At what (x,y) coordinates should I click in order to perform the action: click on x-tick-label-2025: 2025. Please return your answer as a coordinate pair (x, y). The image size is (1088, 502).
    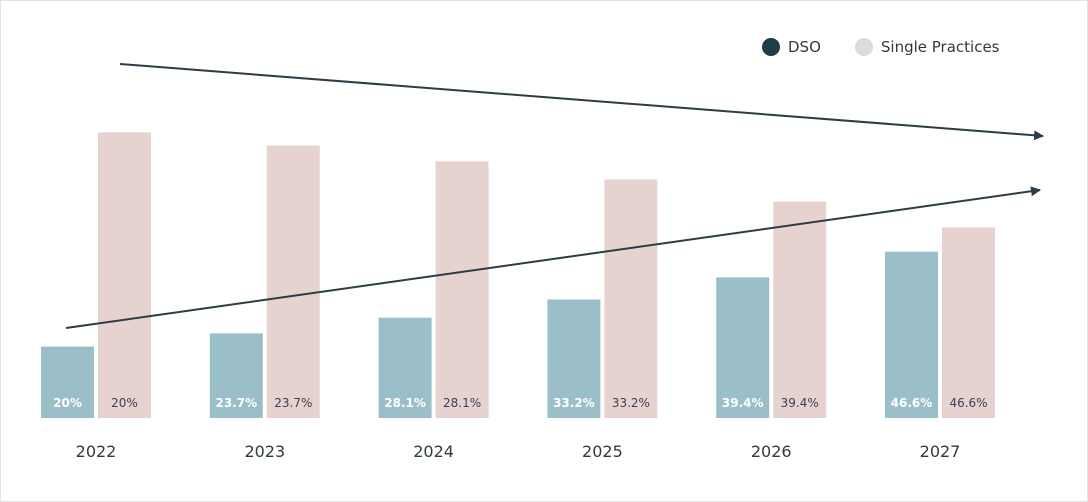
    Looking at the image, I should click on (602, 451).